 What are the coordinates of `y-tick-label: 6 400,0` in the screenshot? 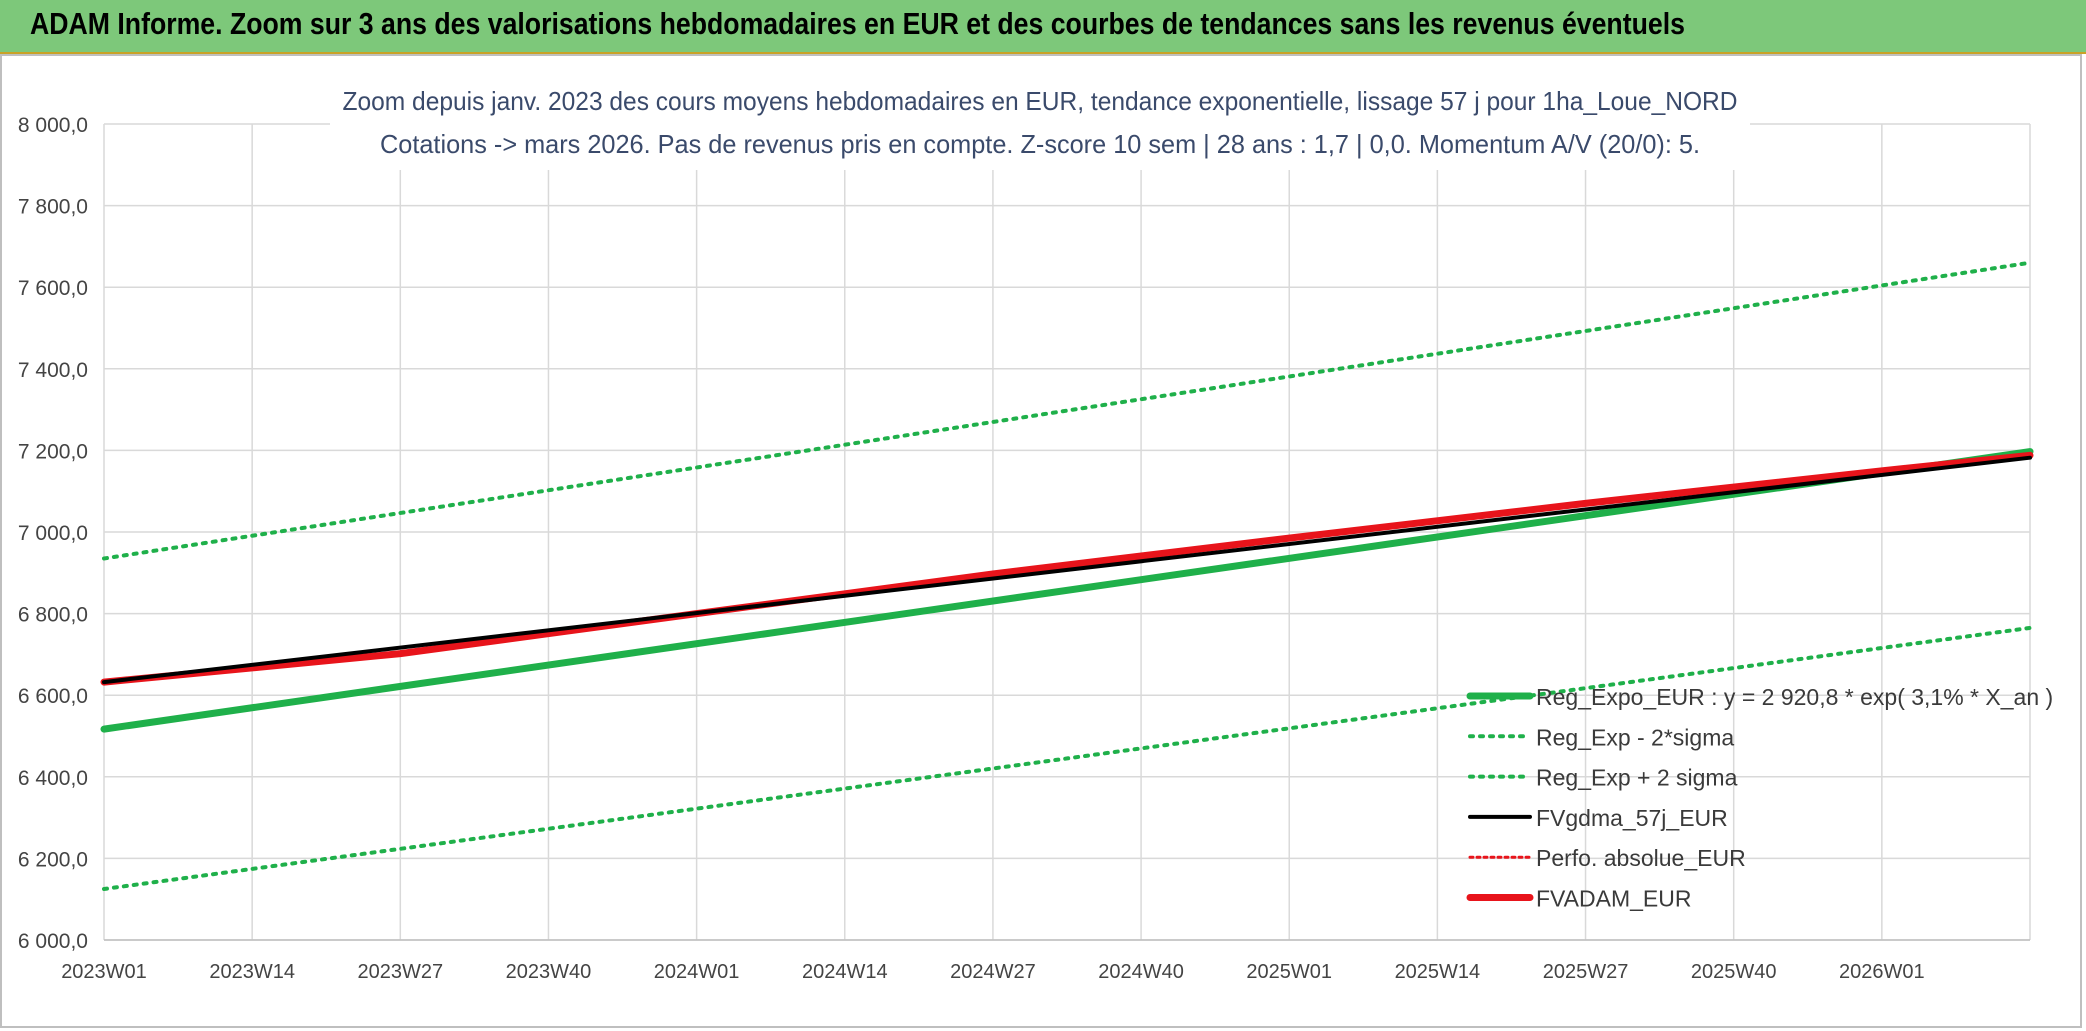 It's located at (53, 778).